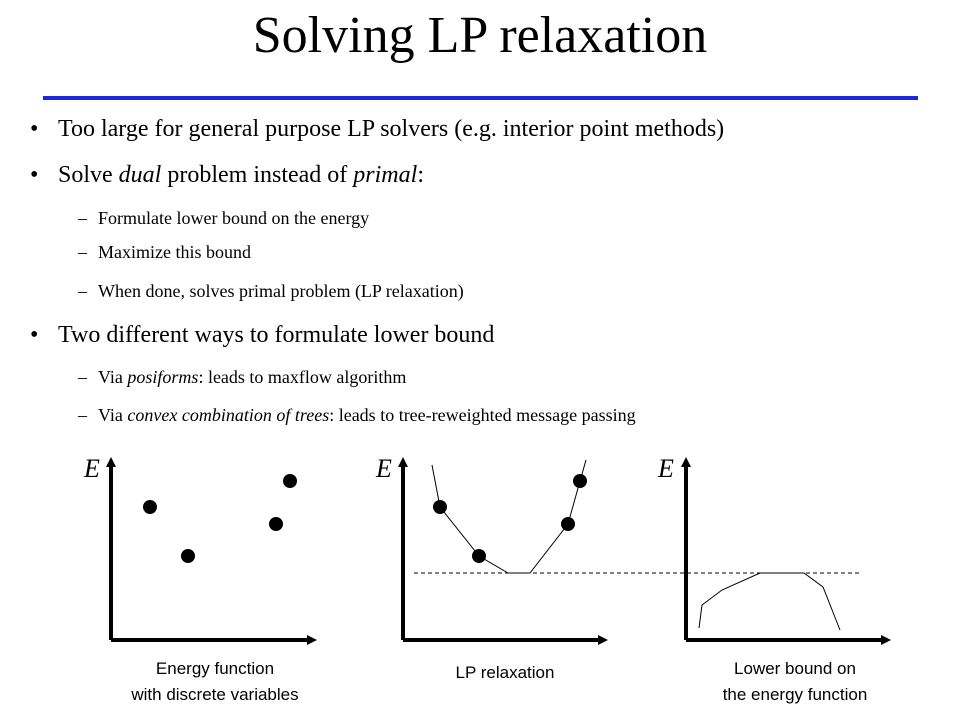 The height and width of the screenshot is (720, 960). I want to click on bullet-text: Solve dual problem instead of primal:, so click(241, 175).